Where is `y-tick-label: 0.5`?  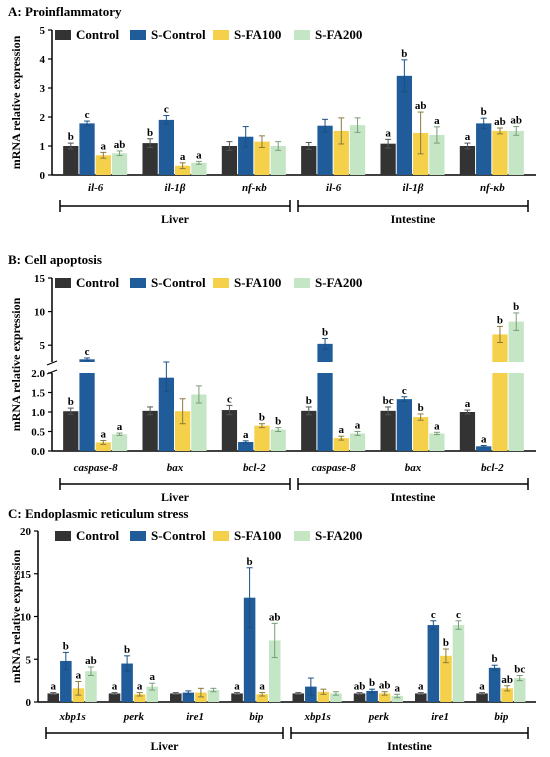
y-tick-label: 0.5 is located at coordinates (38, 433).